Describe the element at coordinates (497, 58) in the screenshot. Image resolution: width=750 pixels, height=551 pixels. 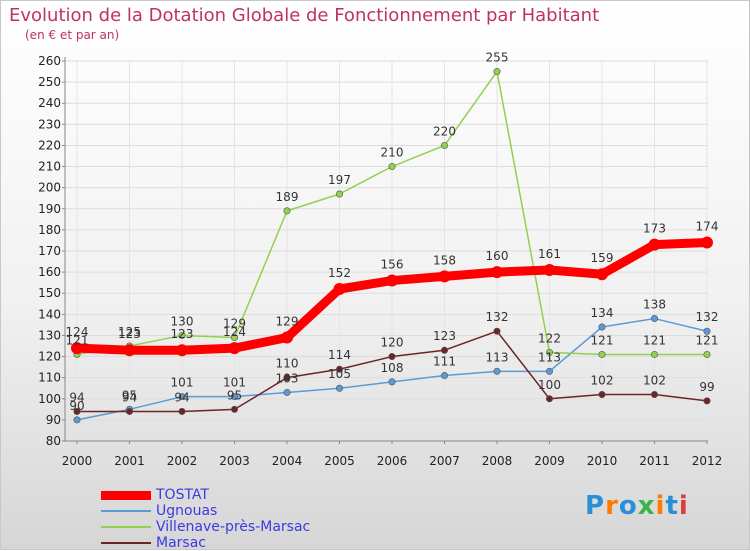
I see `data-label-villenave-pr-s-marsac: 255` at that location.